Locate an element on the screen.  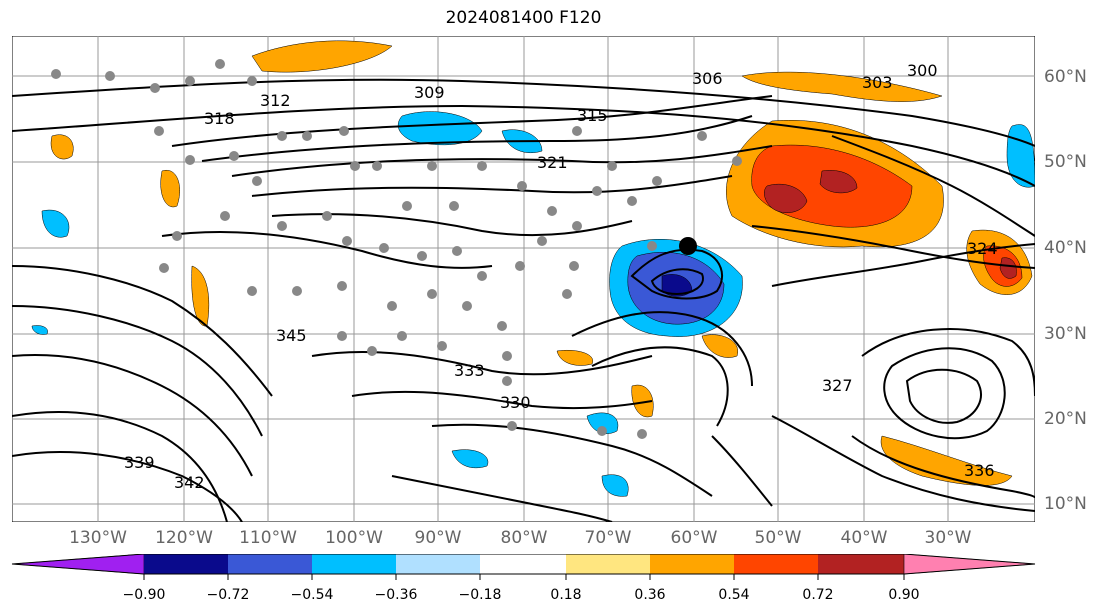
contour-label: 309 is located at coordinates (429, 92).